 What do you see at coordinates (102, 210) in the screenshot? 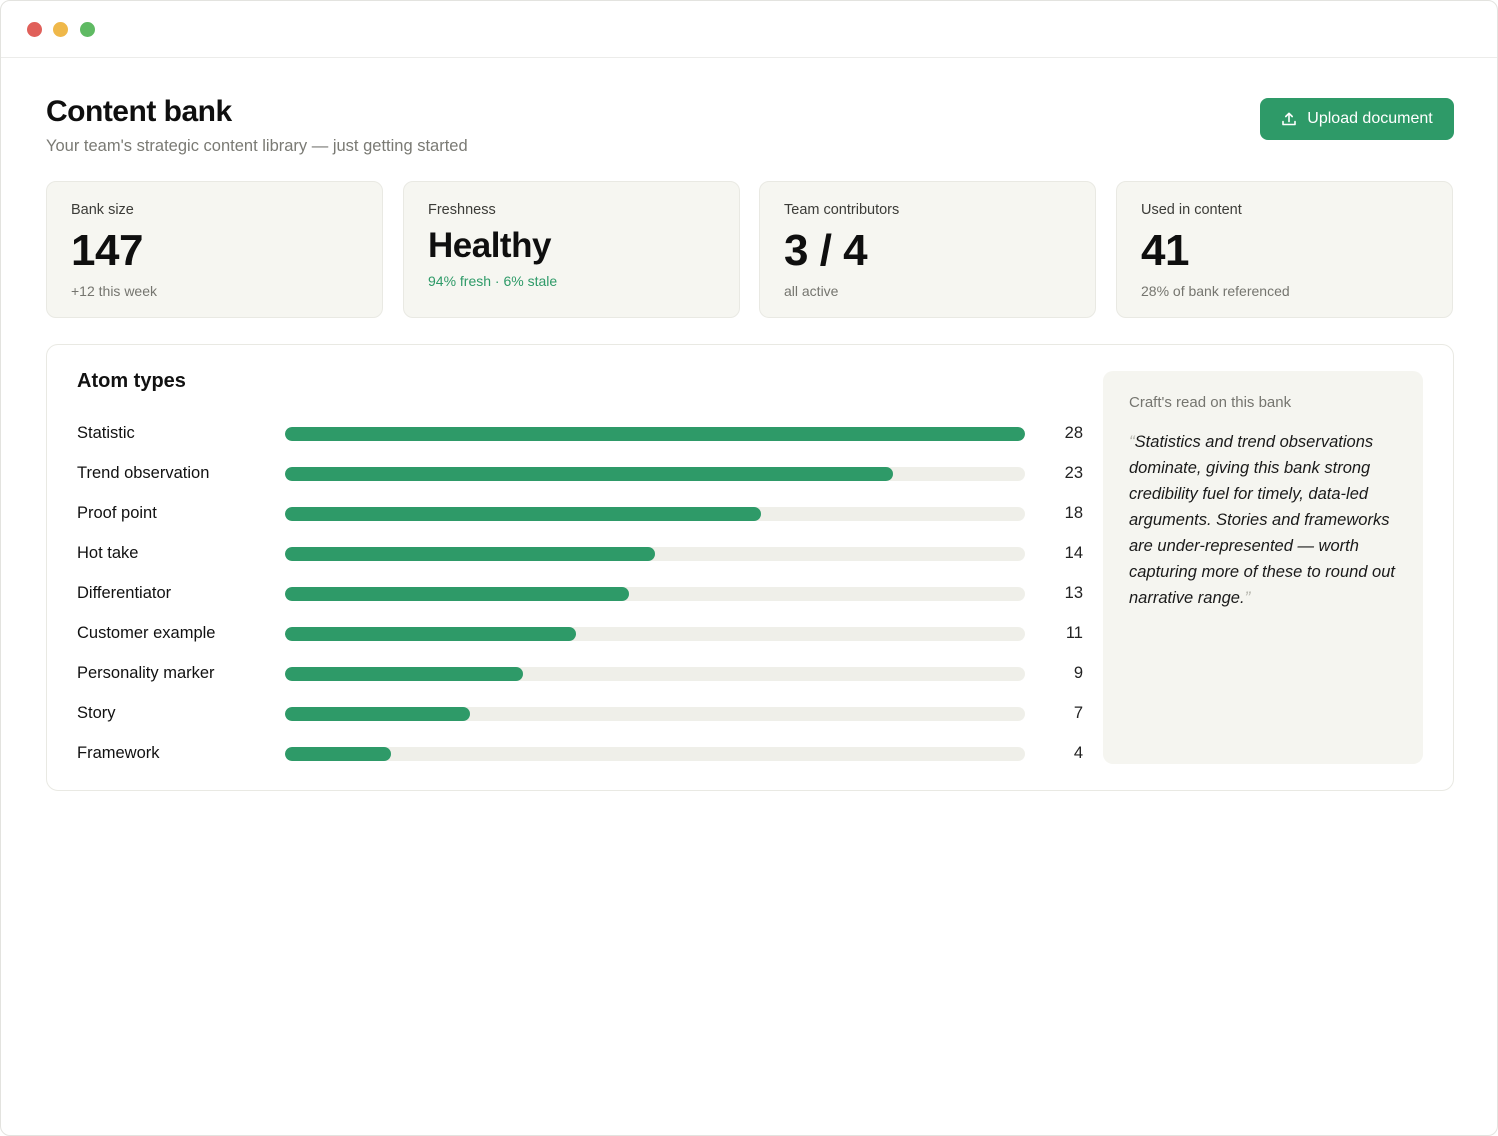
I see `stat-label: Bank size` at bounding box center [102, 210].